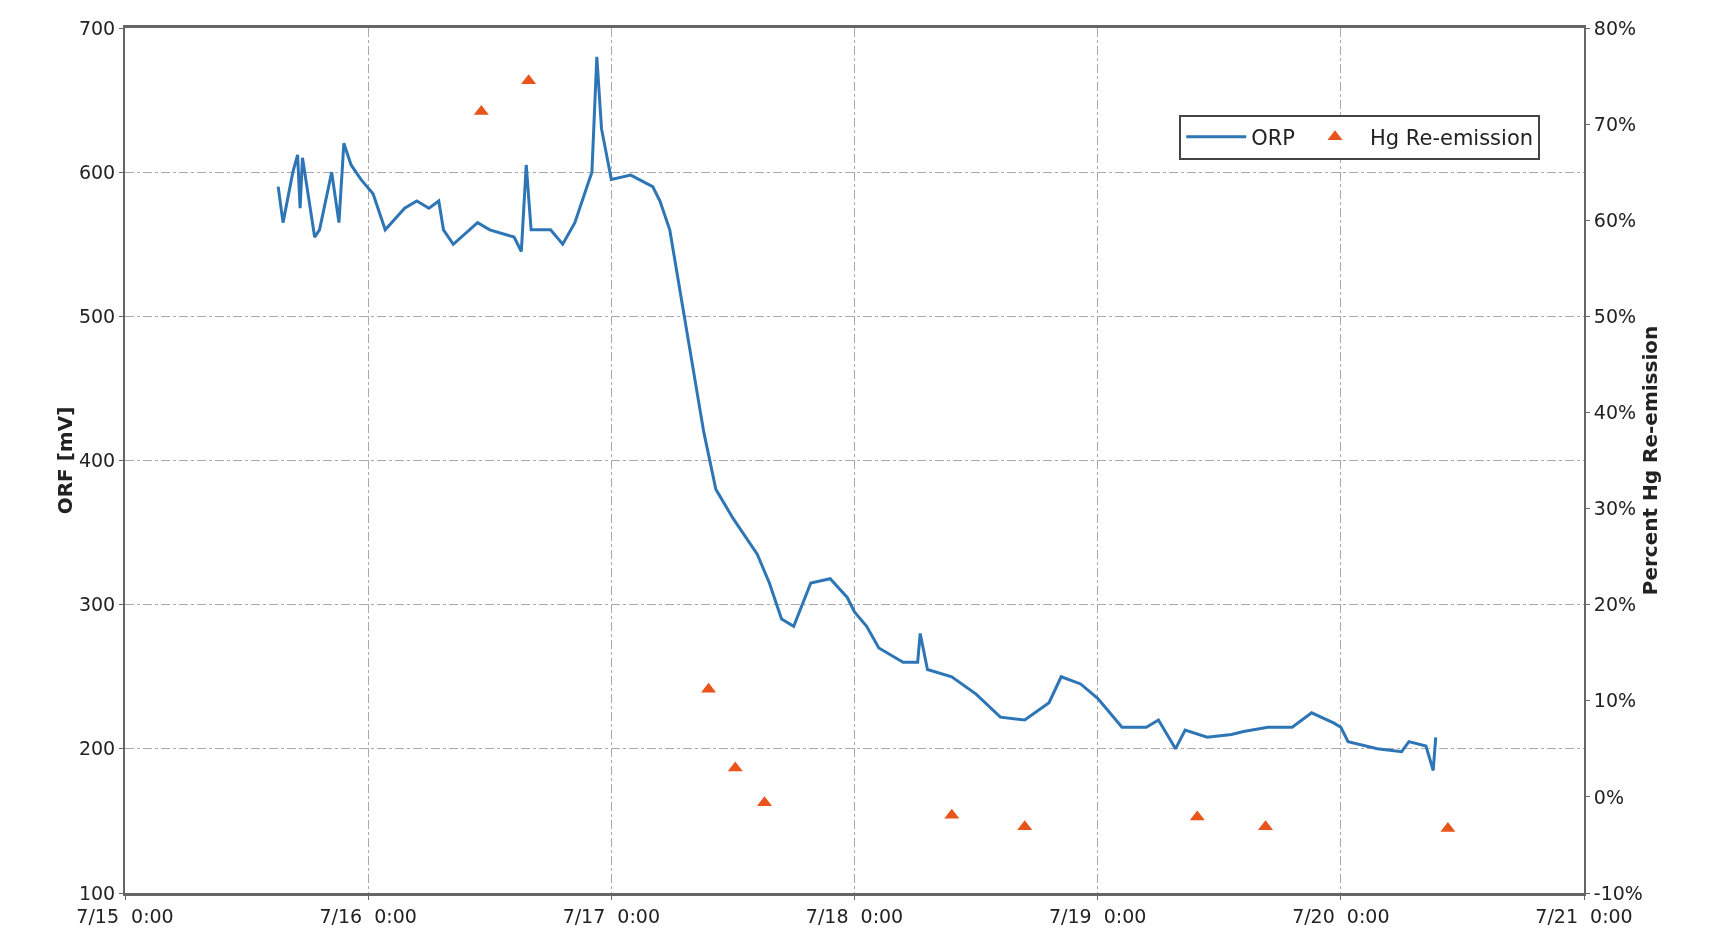 This screenshot has width=1719, height=938. I want to click on x-tick-label: 7/20 0:00, so click(1341, 915).